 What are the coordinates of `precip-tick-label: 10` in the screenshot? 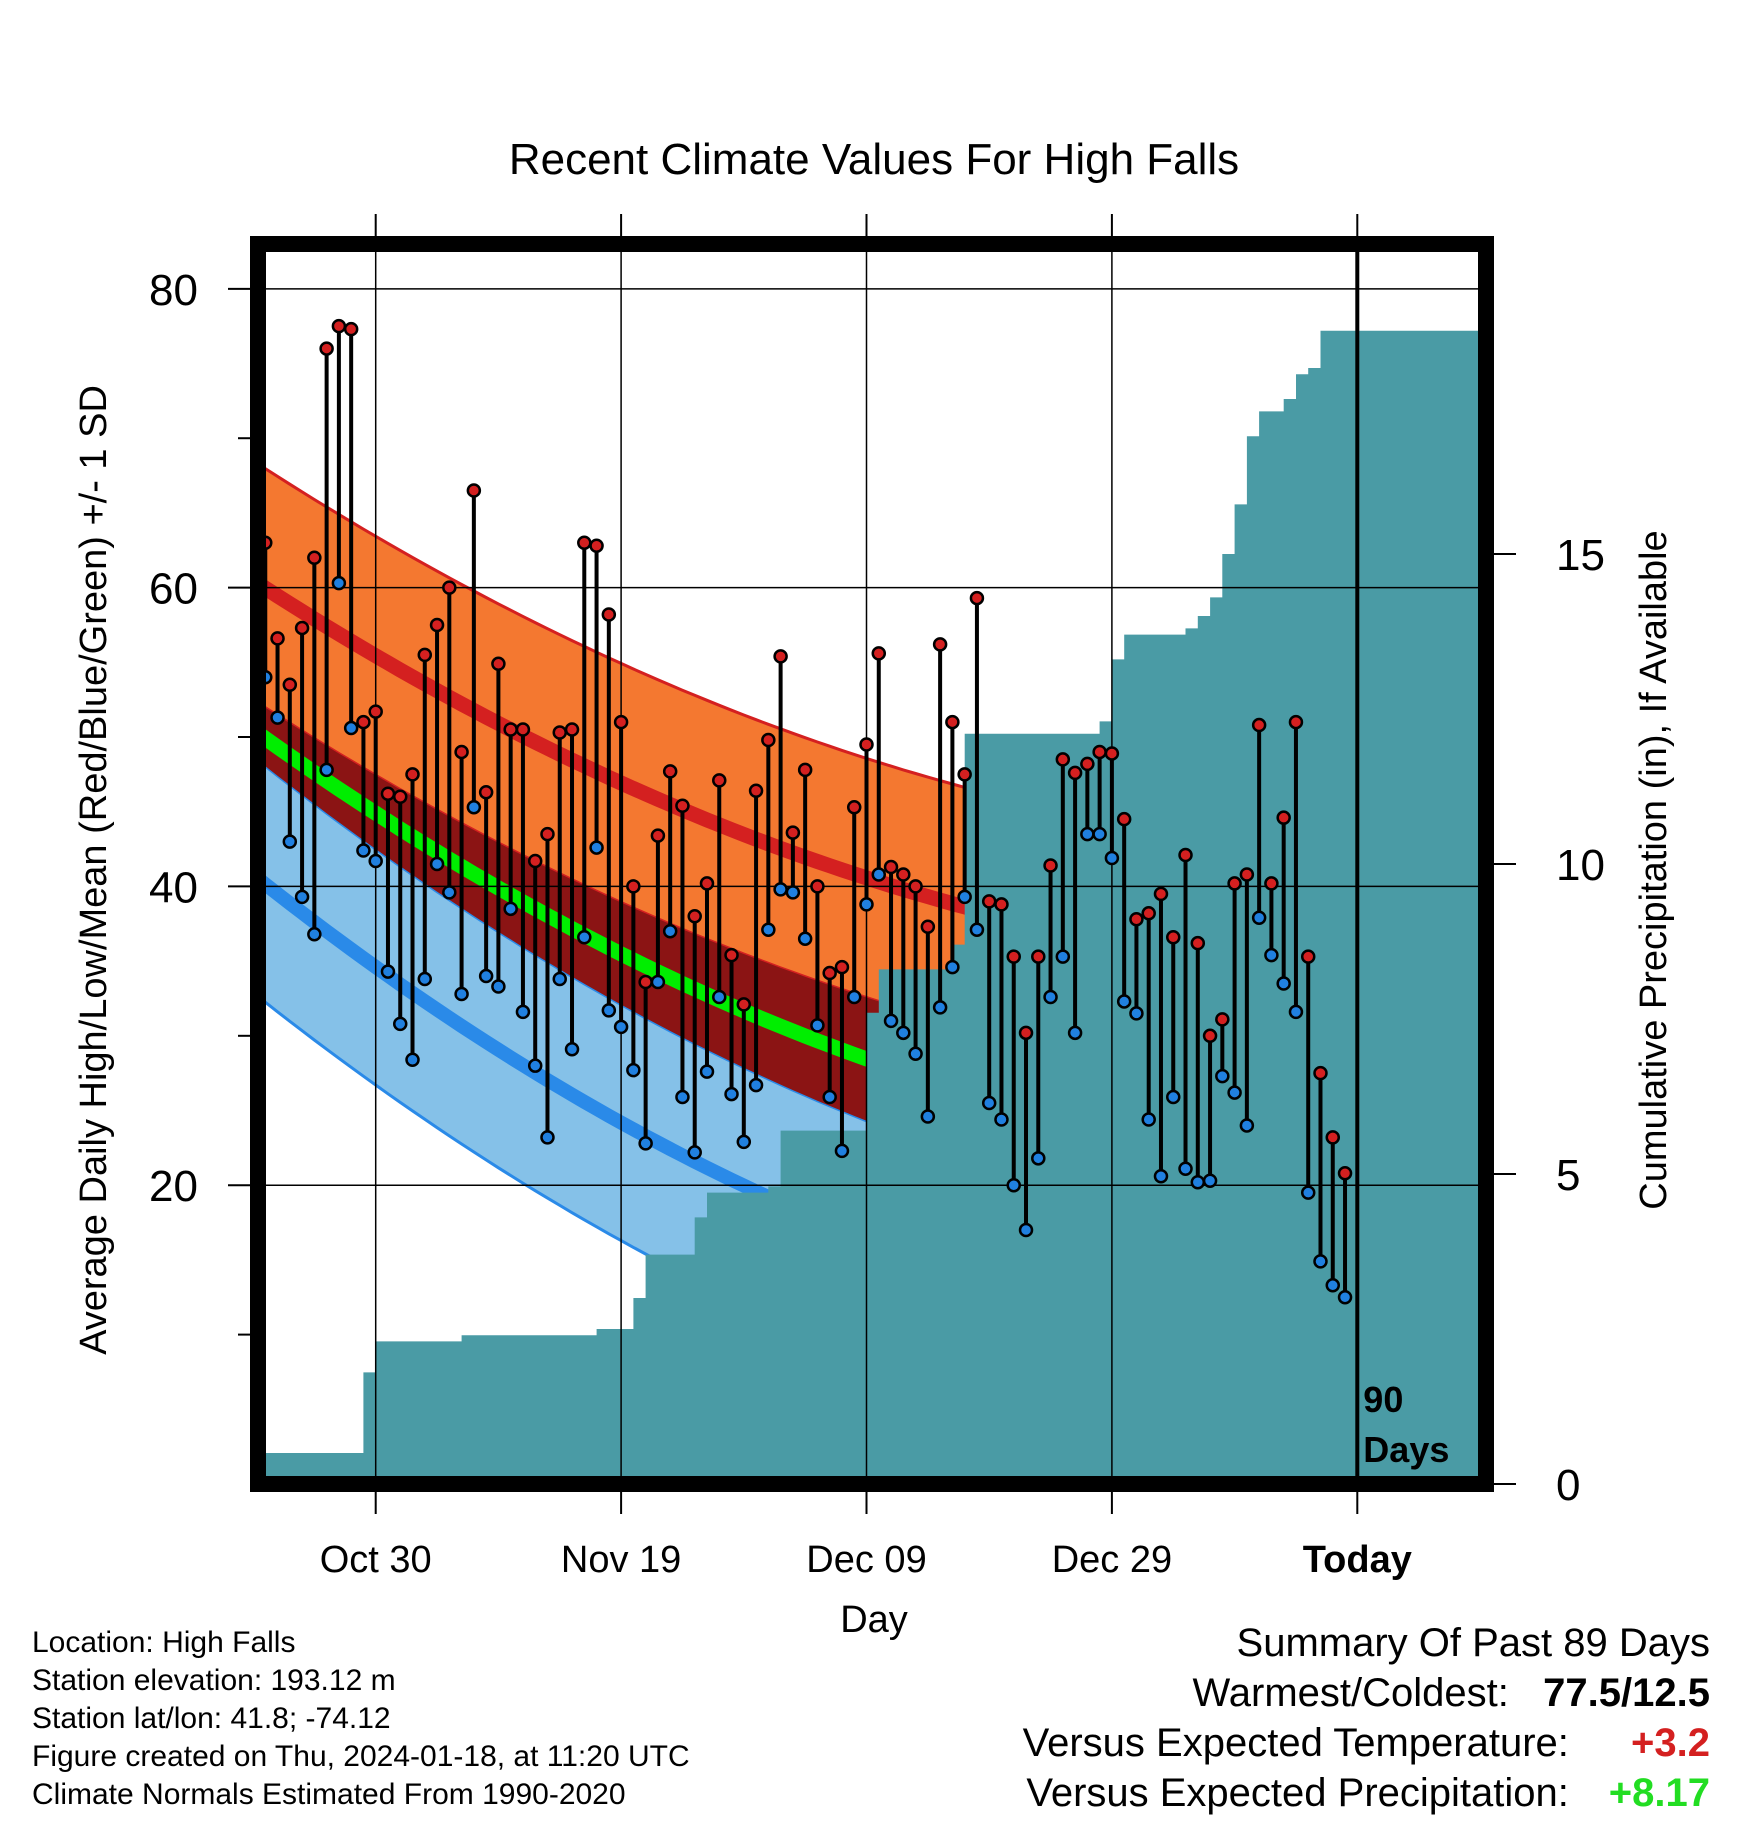 It's located at (1580, 865).